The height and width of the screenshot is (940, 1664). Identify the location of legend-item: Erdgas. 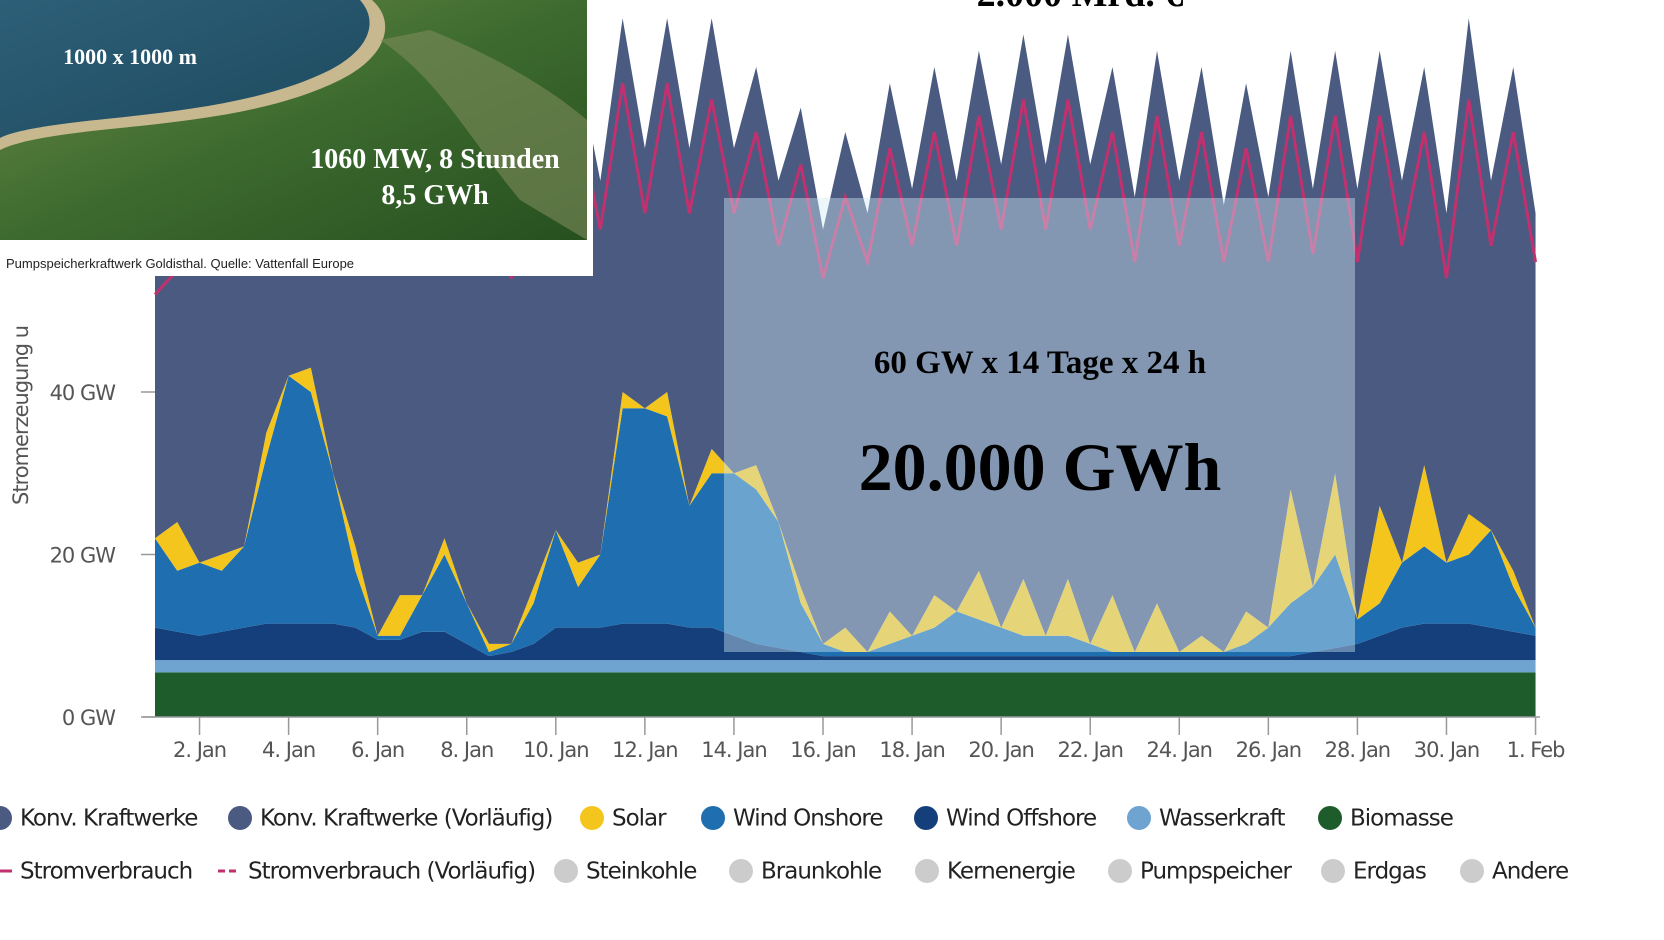
(1374, 872).